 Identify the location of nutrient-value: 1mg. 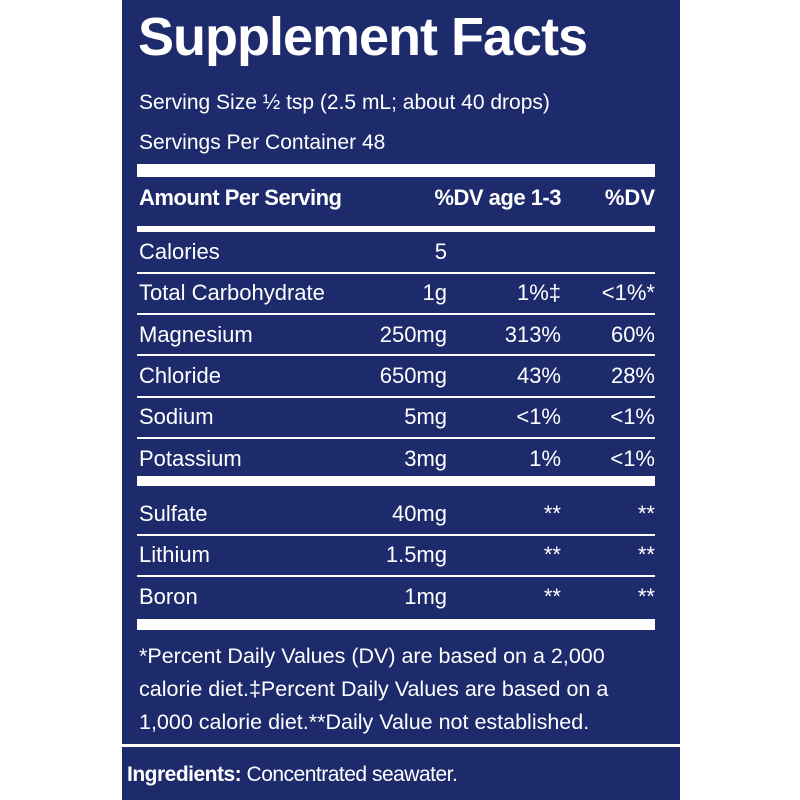
(425, 596).